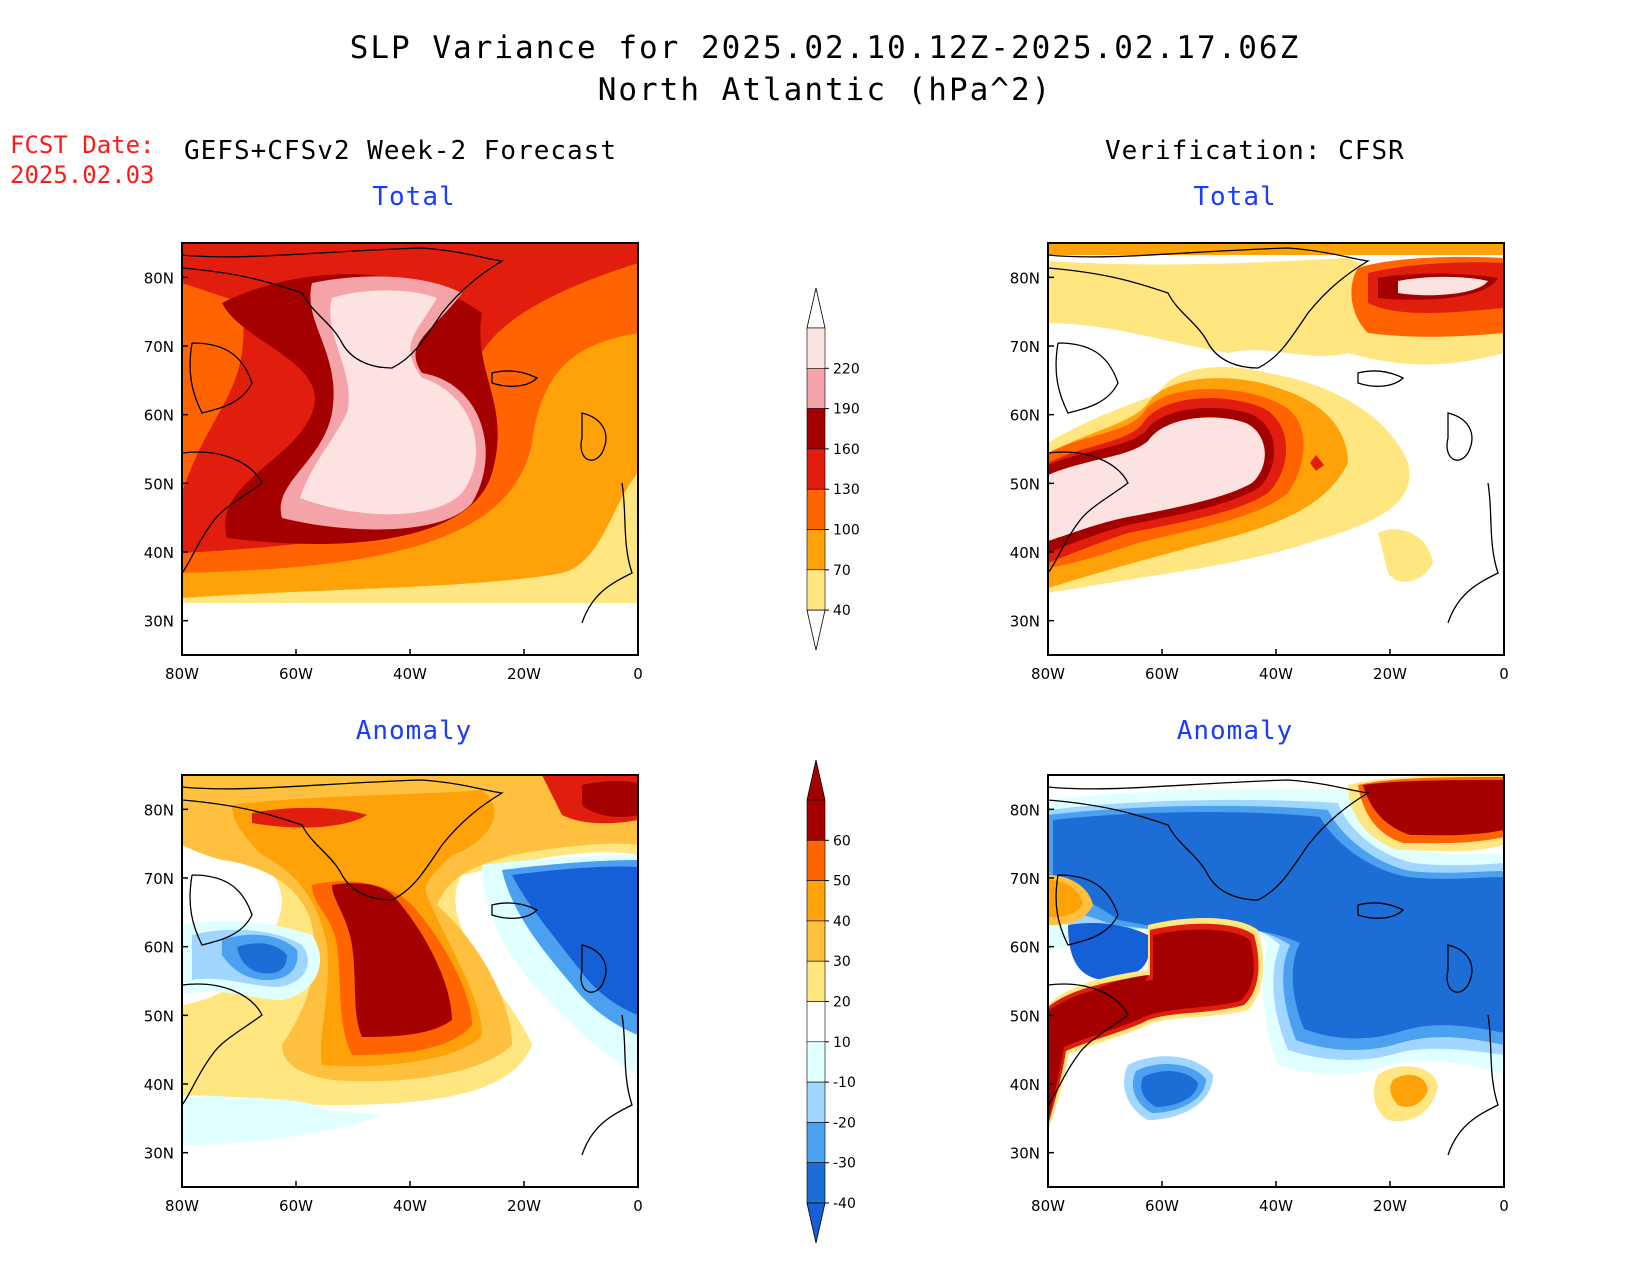  What do you see at coordinates (1162, 1206) in the screenshot?
I see `x-tick-label-verif-anom: 60W` at bounding box center [1162, 1206].